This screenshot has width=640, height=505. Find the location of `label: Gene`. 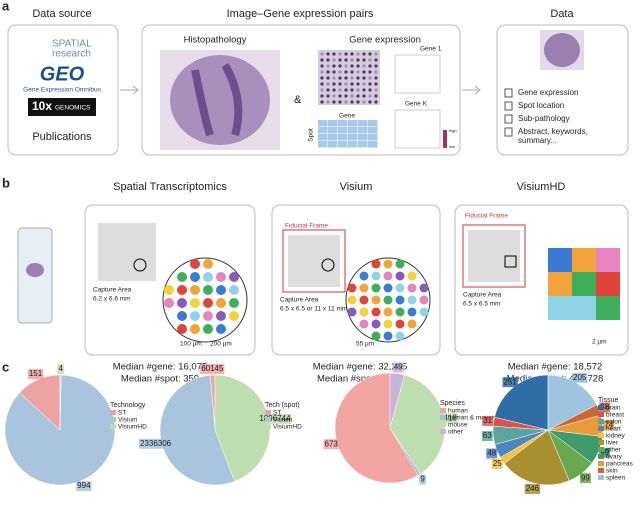

label: Gene is located at coordinates (347, 116).